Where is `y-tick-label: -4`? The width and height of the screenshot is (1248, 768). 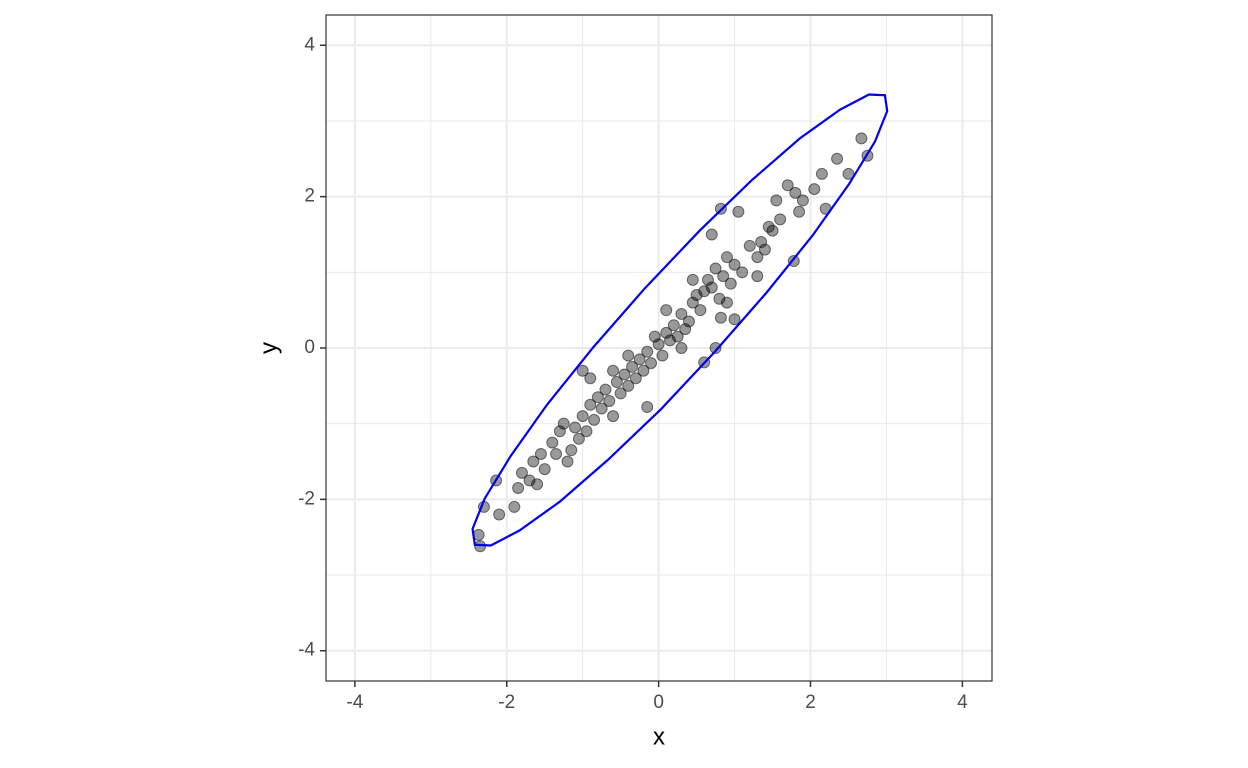
y-tick-label: -4 is located at coordinates (306, 650).